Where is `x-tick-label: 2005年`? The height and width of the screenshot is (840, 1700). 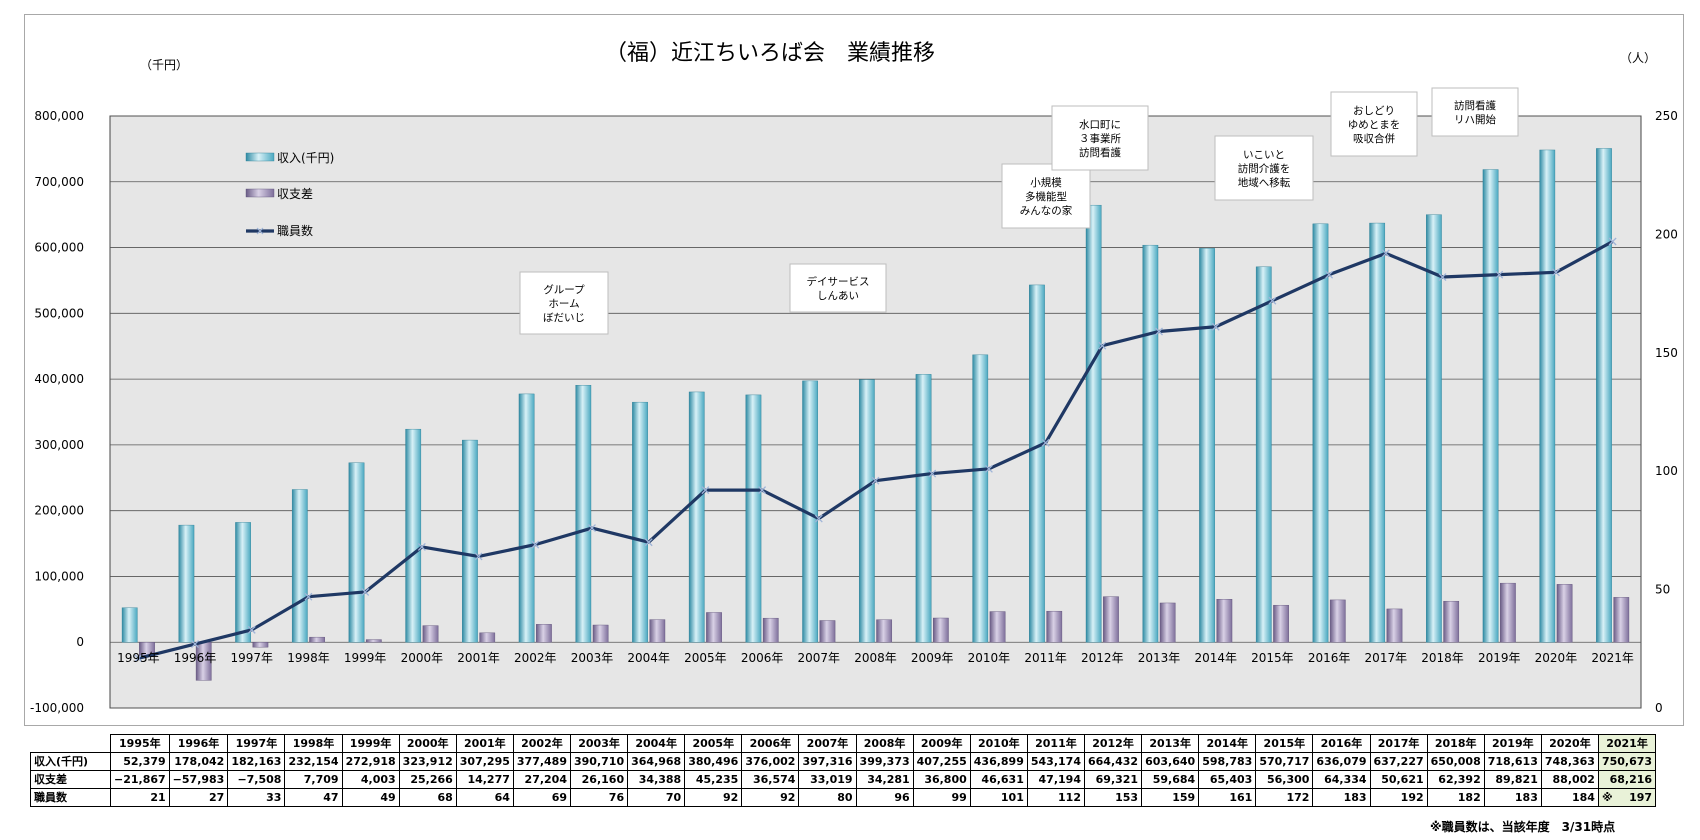
x-tick-label: 2005年 is located at coordinates (705, 658).